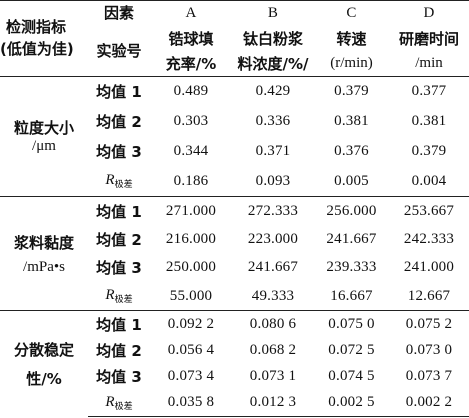  What do you see at coordinates (429, 403) in the screenshot?
I see `value-cell: 0.002 2` at bounding box center [429, 403].